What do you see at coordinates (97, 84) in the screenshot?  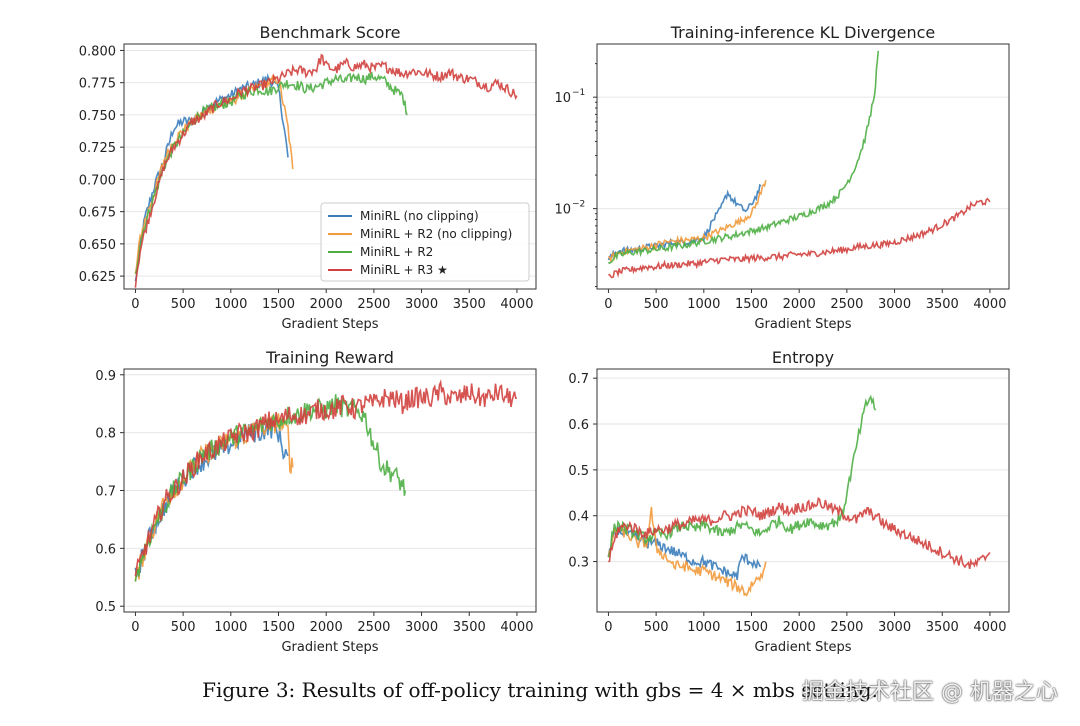 I see `y-tick-label: 0.775` at bounding box center [97, 84].